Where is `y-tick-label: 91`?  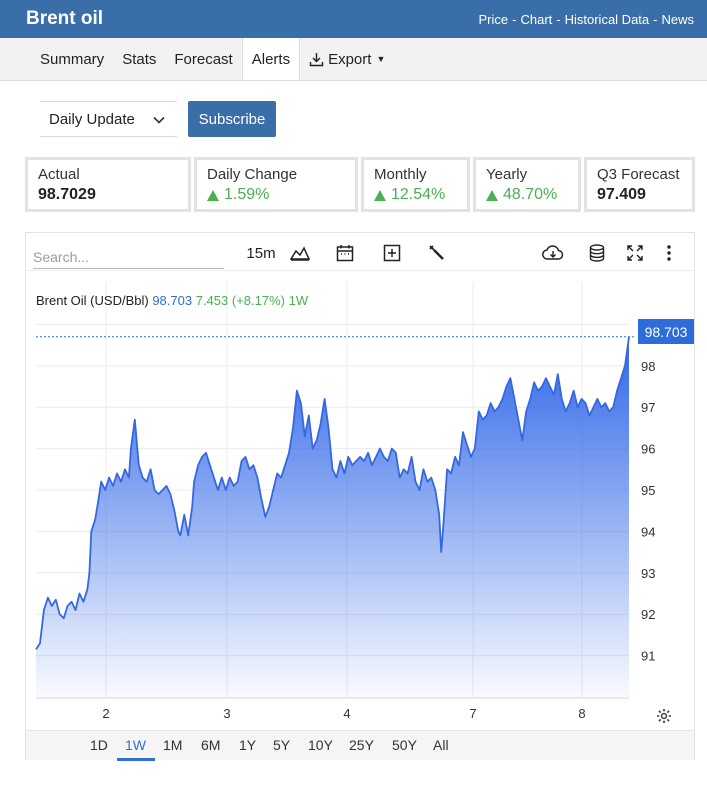
y-tick-label: 91 is located at coordinates (648, 656).